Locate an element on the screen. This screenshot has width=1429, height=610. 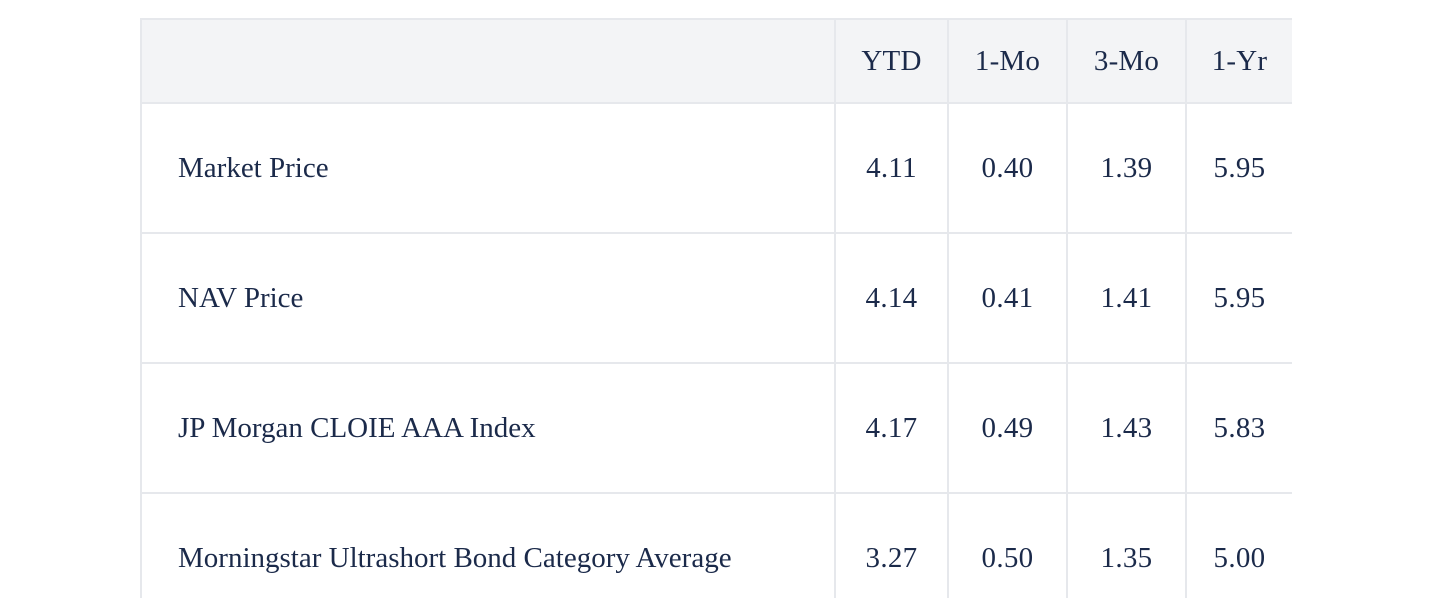
cell-3-month: 1.39 is located at coordinates (1126, 168).